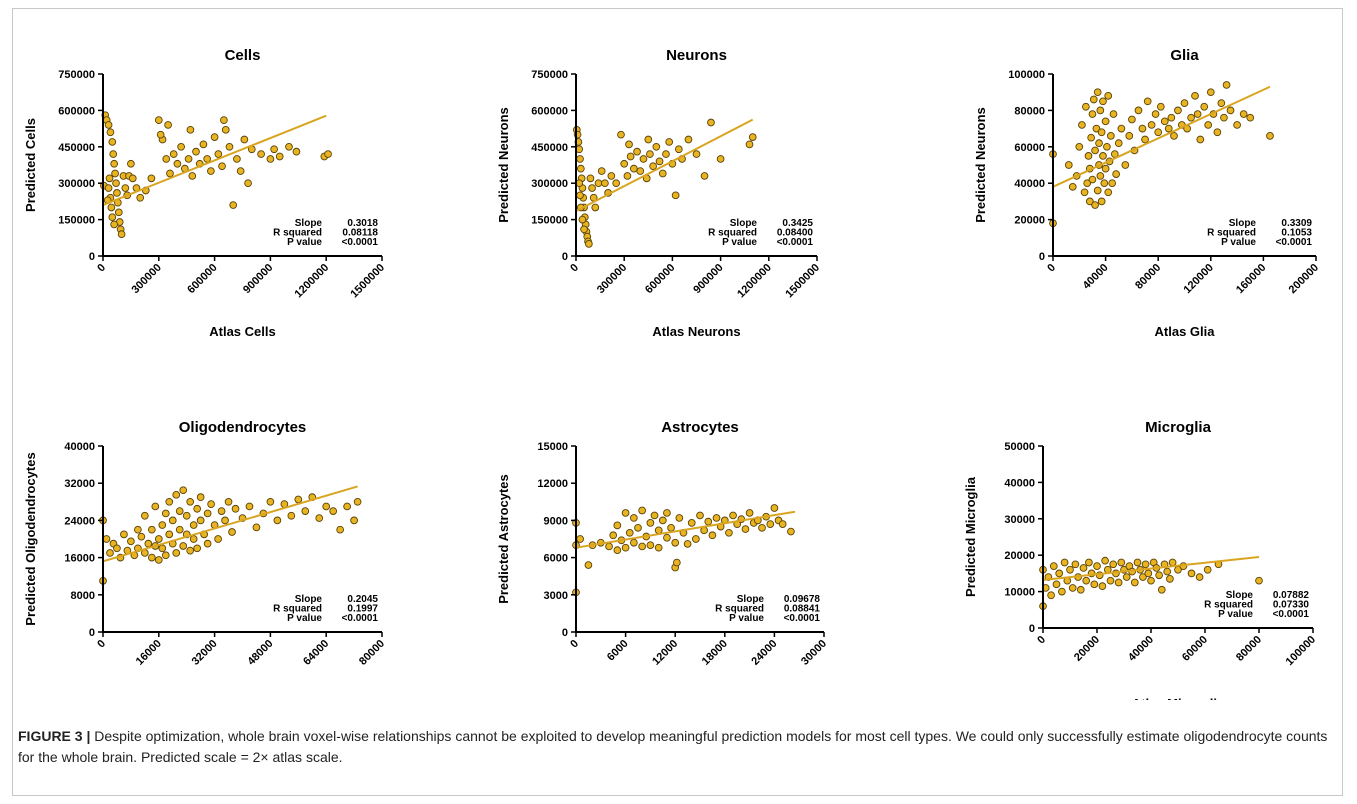 This screenshot has width=1357, height=804. What do you see at coordinates (1184, 55) in the screenshot?
I see `chart-title: Glia` at bounding box center [1184, 55].